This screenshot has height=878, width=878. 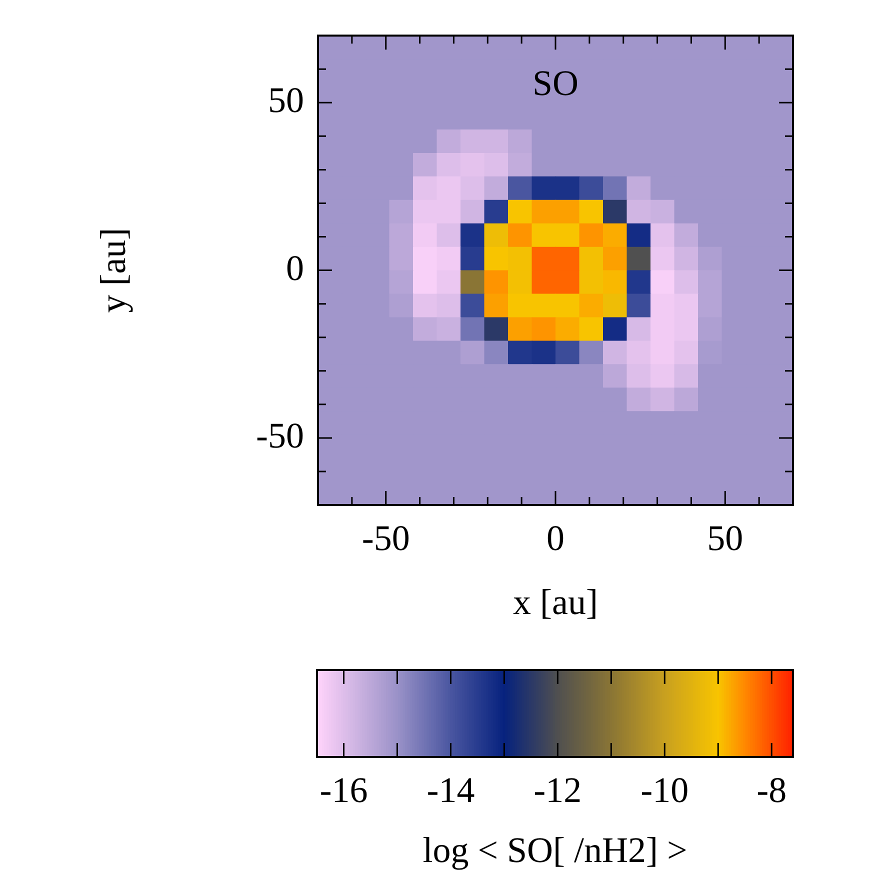 I want to click on x-tick-label: -50, so click(x=386, y=538).